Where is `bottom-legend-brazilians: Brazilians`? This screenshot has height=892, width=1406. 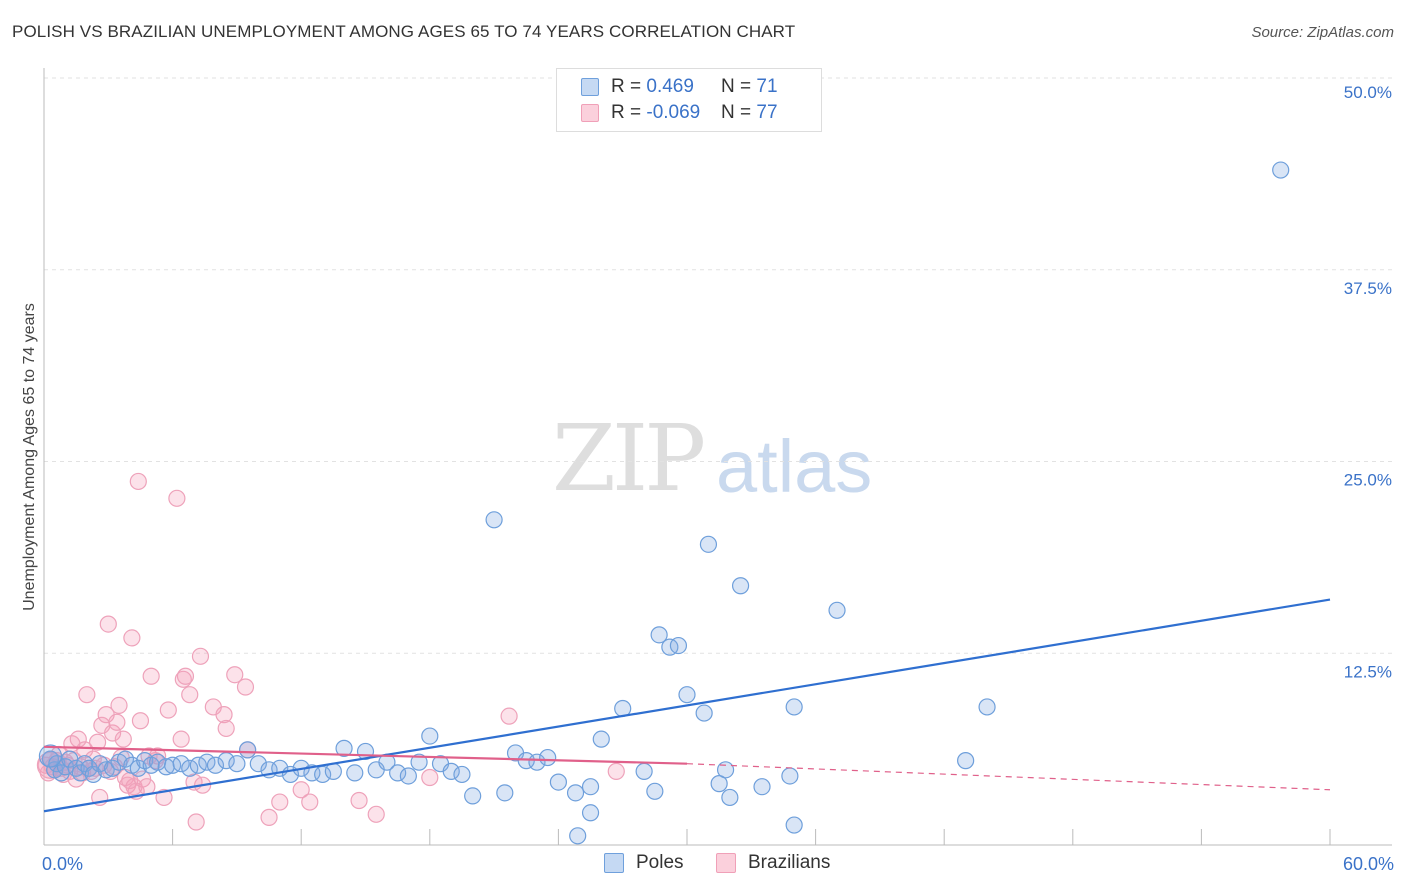 bottom-legend-brazilians: Brazilians is located at coordinates (773, 863).